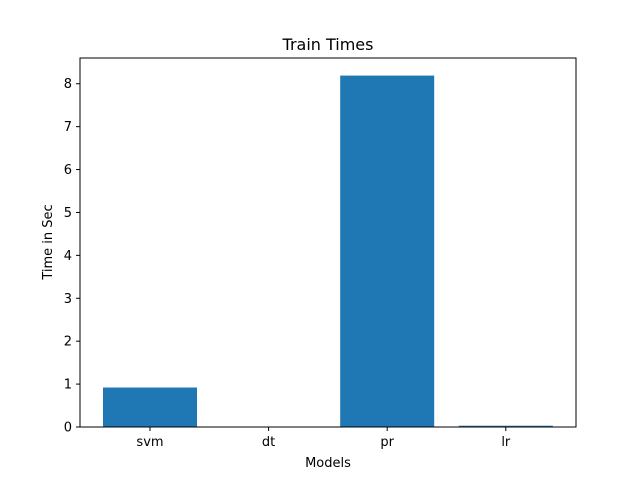 The image size is (640, 480). I want to click on y-tick-label-6: 6, so click(68, 170).